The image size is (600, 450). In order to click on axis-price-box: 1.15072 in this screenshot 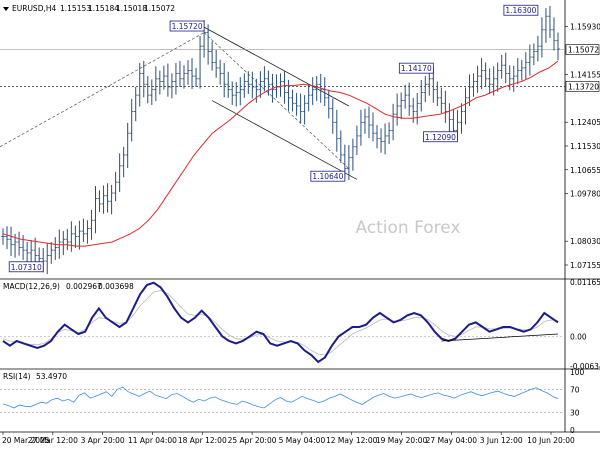, I will do `click(582, 49)`.